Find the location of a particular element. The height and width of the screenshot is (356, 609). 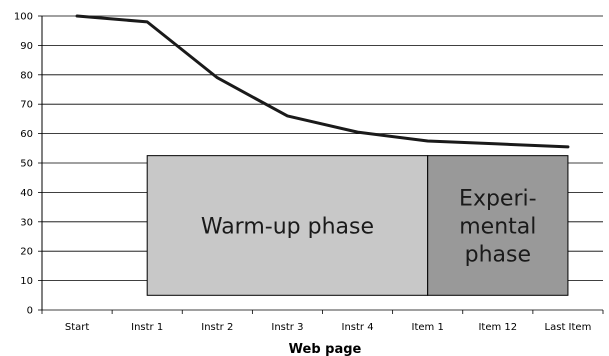

phase-box-experi-mental-phase-label-line-2: phase is located at coordinates (498, 254).